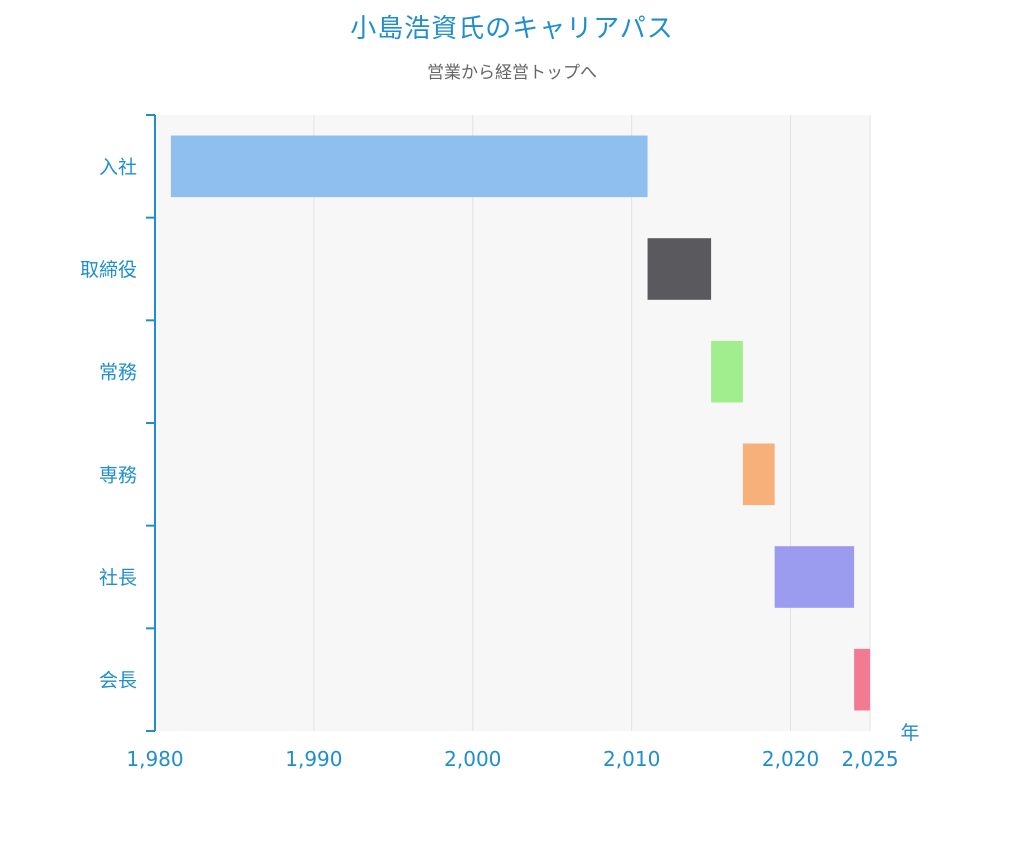  I want to click on chart-subtitle: 営業から経営トップへ, so click(512, 73).